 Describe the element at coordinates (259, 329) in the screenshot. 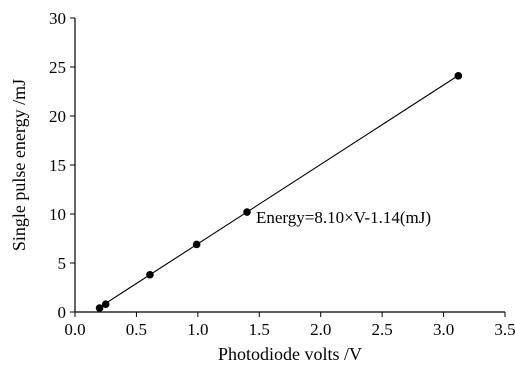

I see `x-tick-label: 1.5` at that location.